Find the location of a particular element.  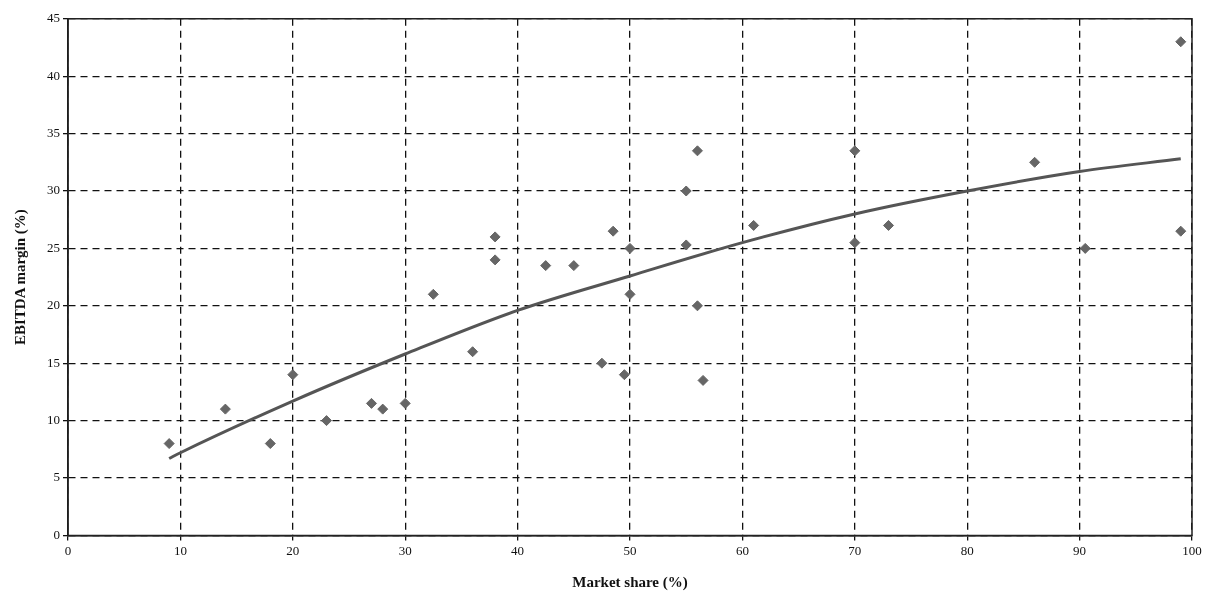

x-tick-label: 70 is located at coordinates (855, 550).